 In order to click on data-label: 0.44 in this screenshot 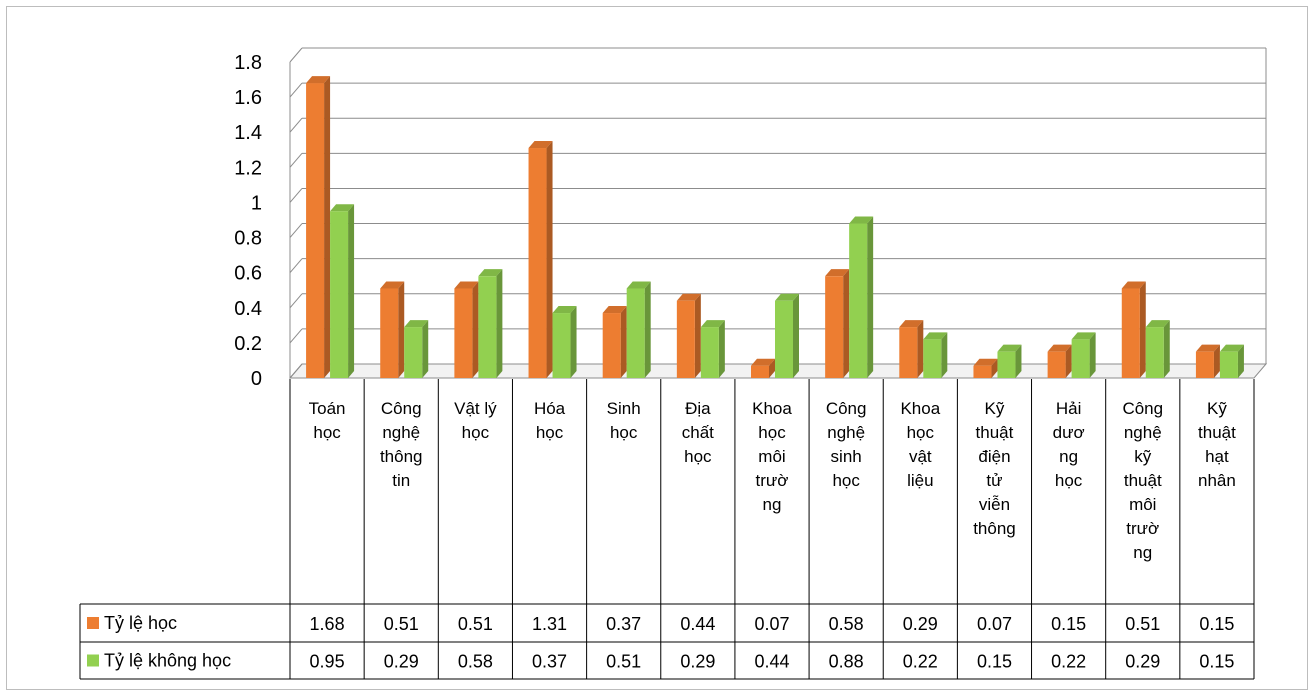, I will do `click(771, 662)`.